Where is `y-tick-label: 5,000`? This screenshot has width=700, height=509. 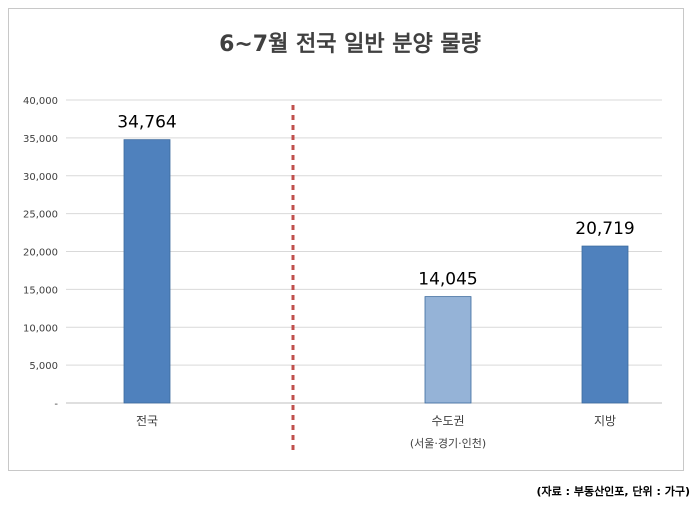 y-tick-label: 5,000 is located at coordinates (43, 366).